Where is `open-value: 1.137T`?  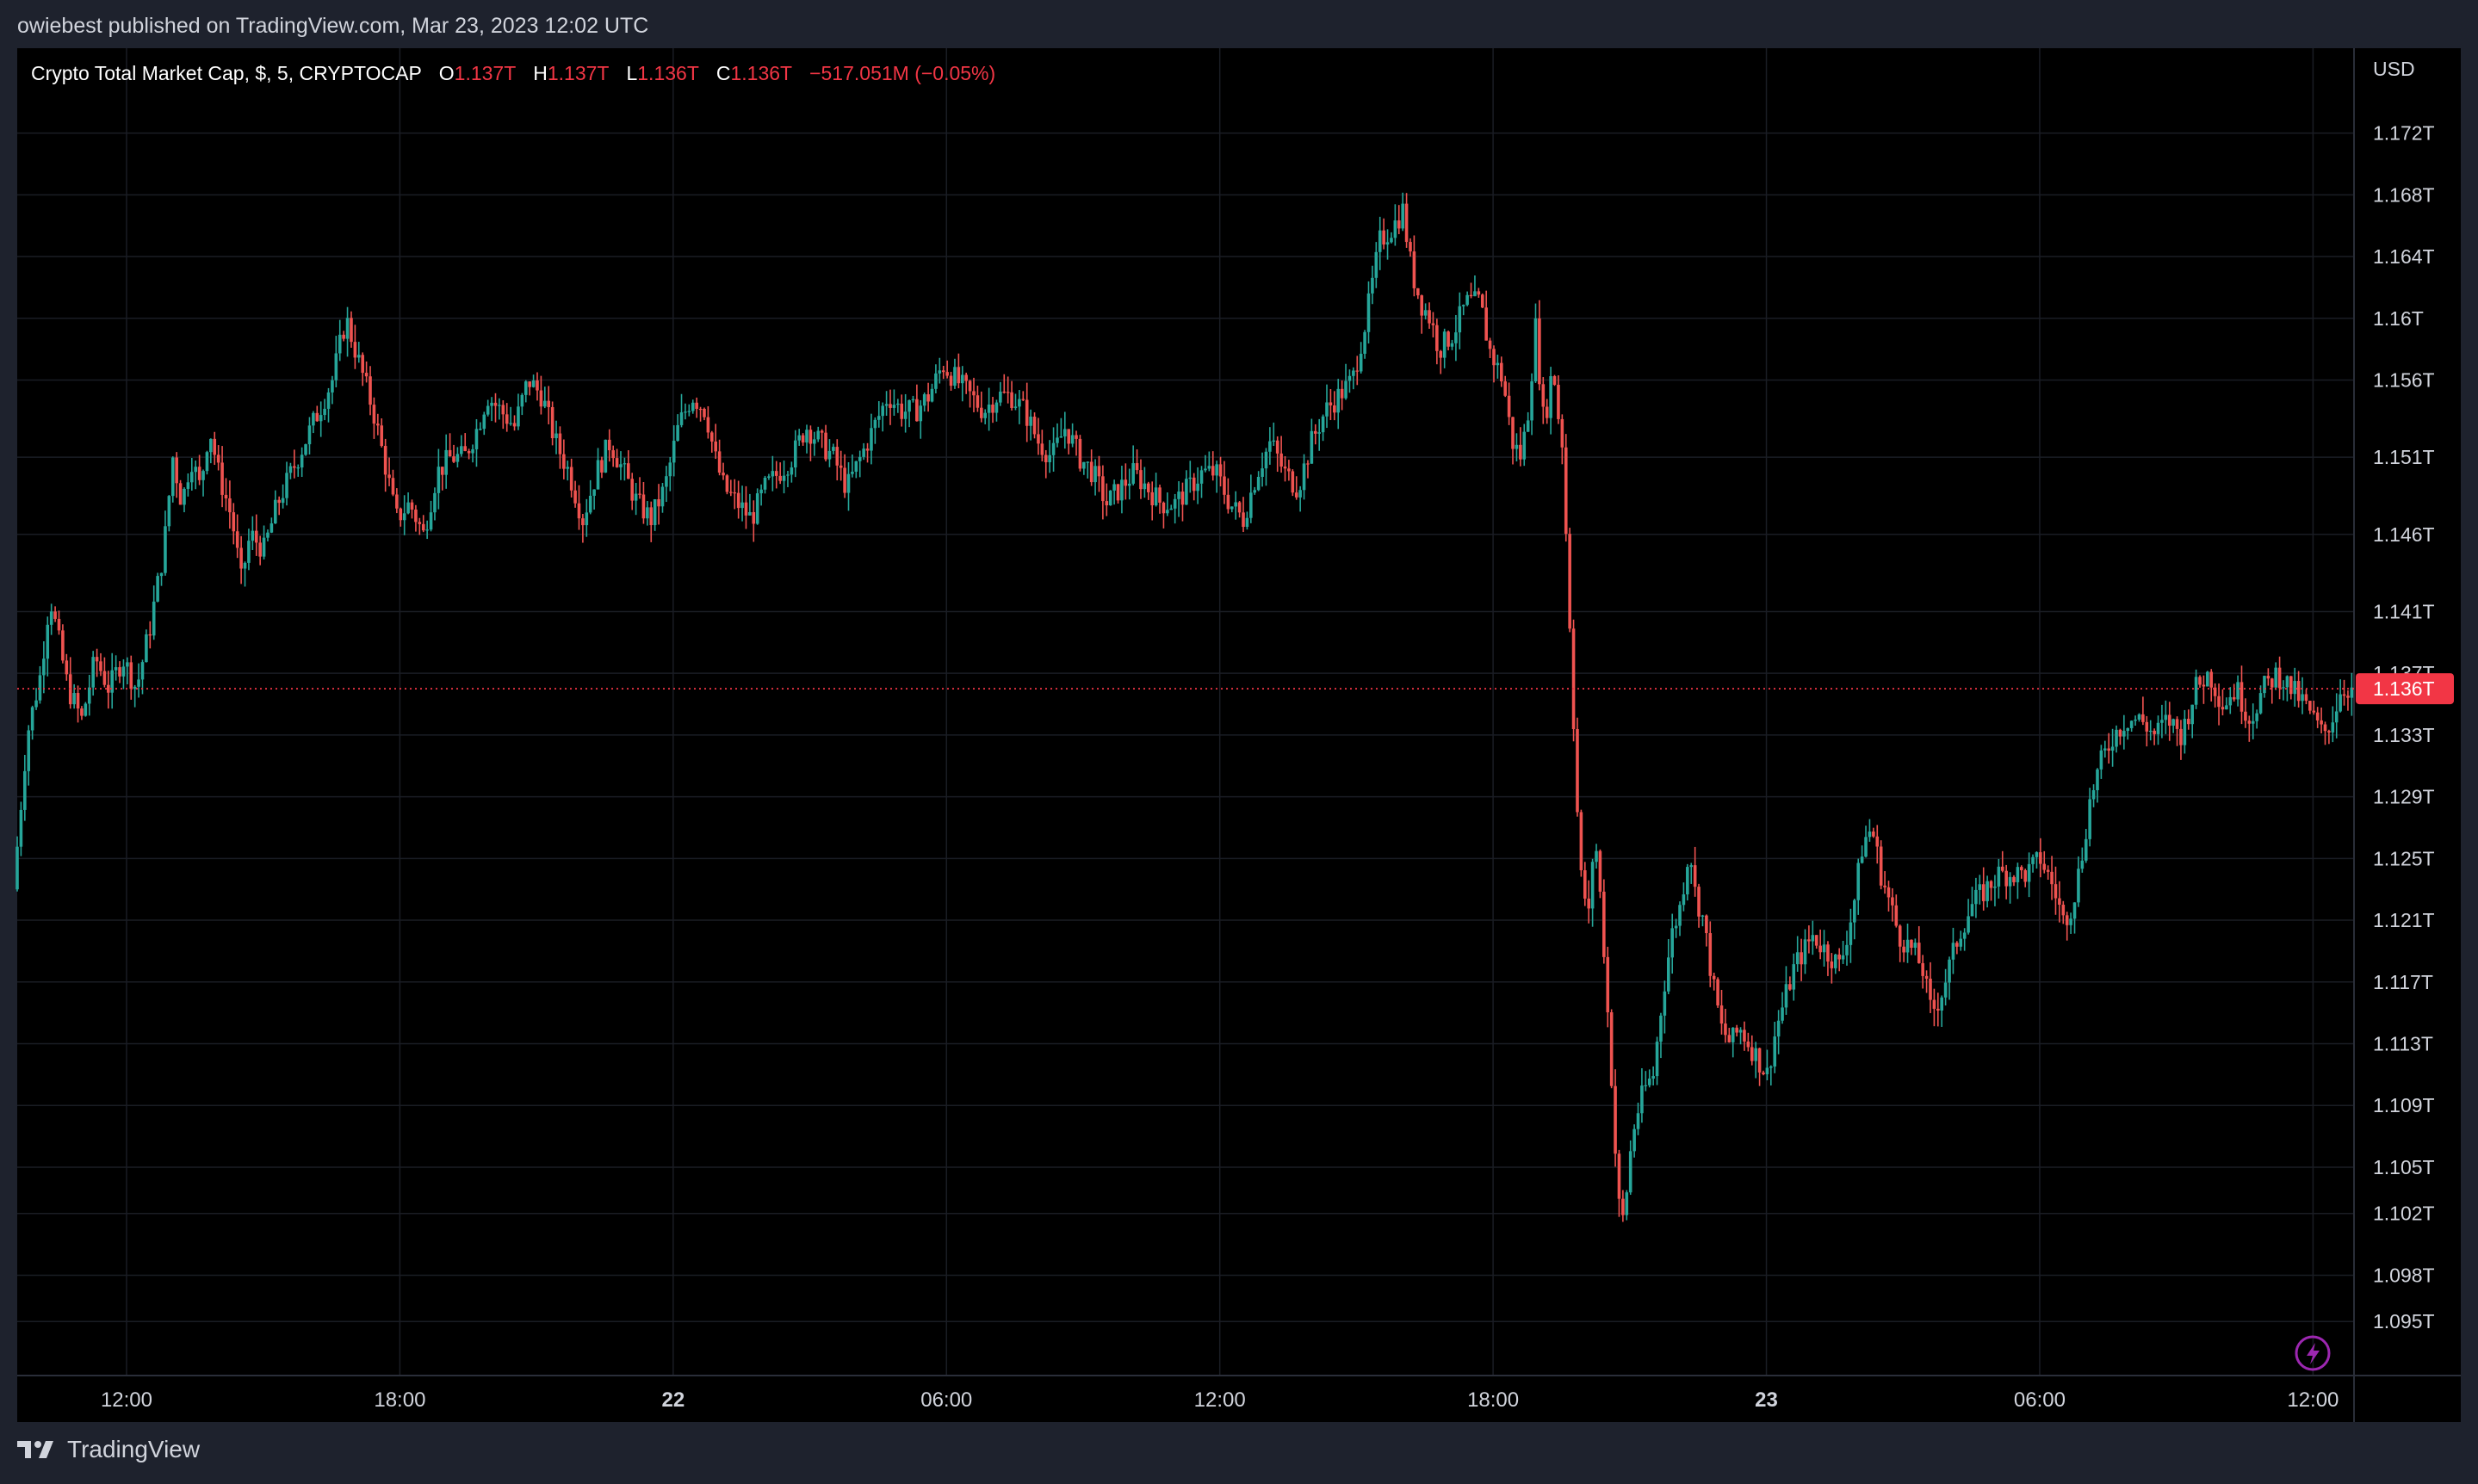 open-value: 1.137T is located at coordinates (485, 73).